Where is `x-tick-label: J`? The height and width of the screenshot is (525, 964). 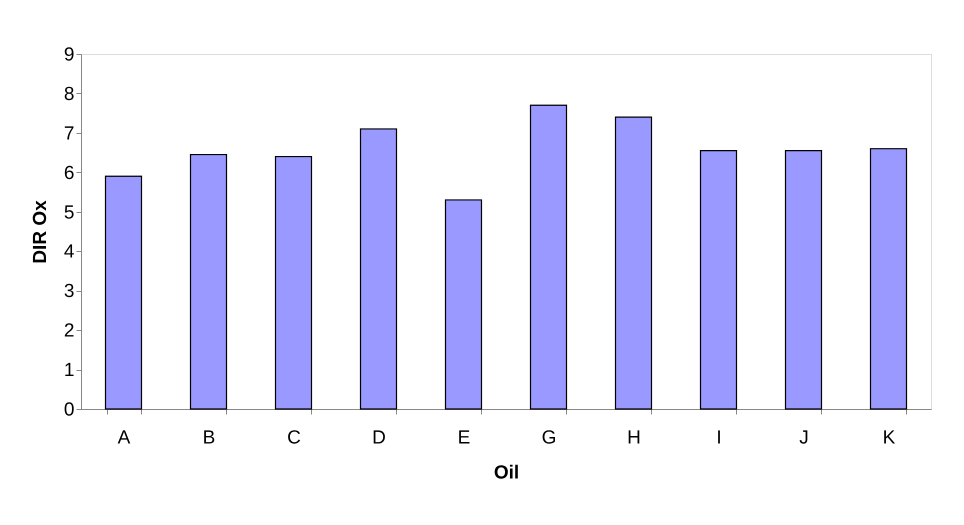
x-tick-label: J is located at coordinates (804, 438).